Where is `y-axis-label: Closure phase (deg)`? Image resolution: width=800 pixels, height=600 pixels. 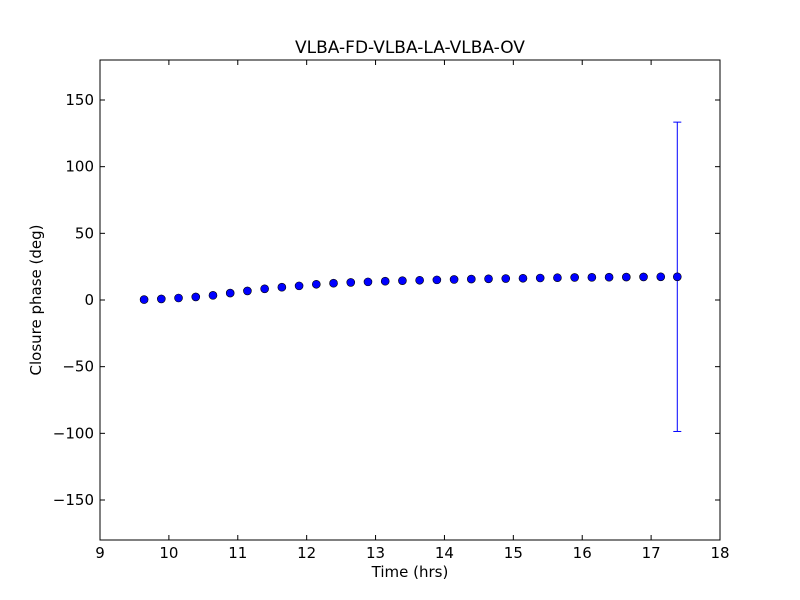
y-axis-label: Closure phase (deg) is located at coordinates (36, 300).